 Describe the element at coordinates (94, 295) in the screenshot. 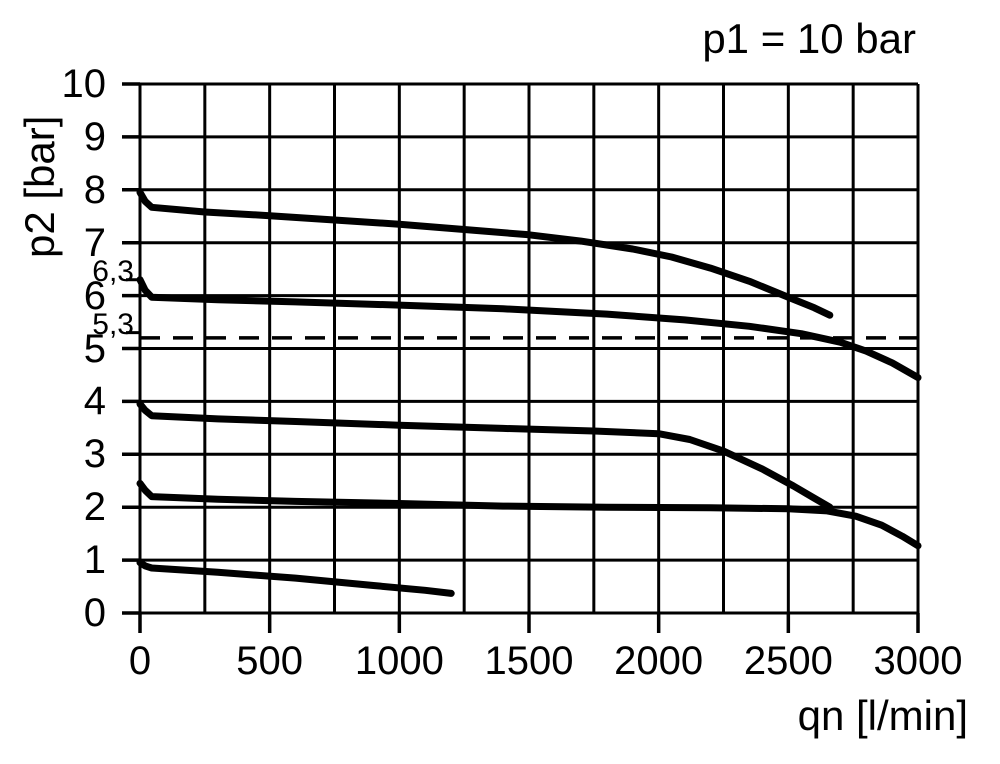

I see `y-tick-label-6: 6` at that location.